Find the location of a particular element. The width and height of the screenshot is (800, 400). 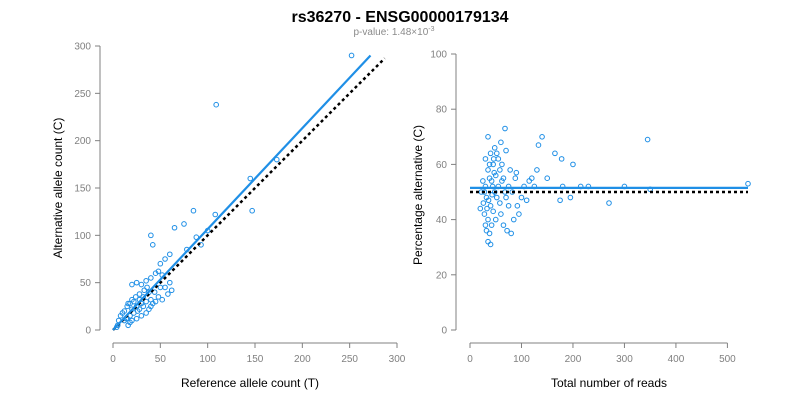

left-y-tick-label: 0 is located at coordinates (88, 331).